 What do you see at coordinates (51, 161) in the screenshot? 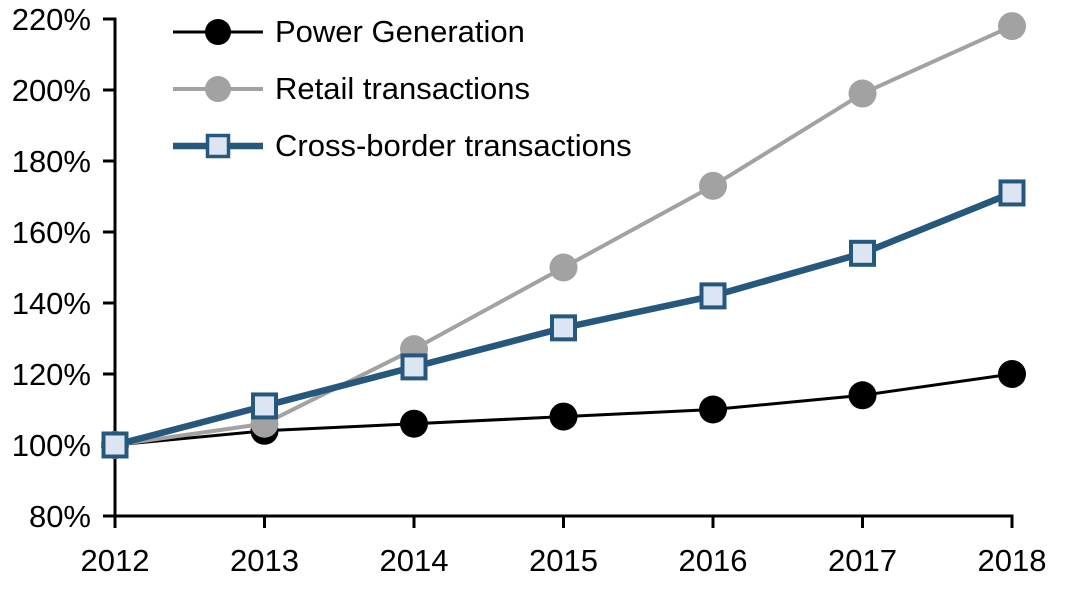
I see `y-tick-label: 180%` at bounding box center [51, 161].